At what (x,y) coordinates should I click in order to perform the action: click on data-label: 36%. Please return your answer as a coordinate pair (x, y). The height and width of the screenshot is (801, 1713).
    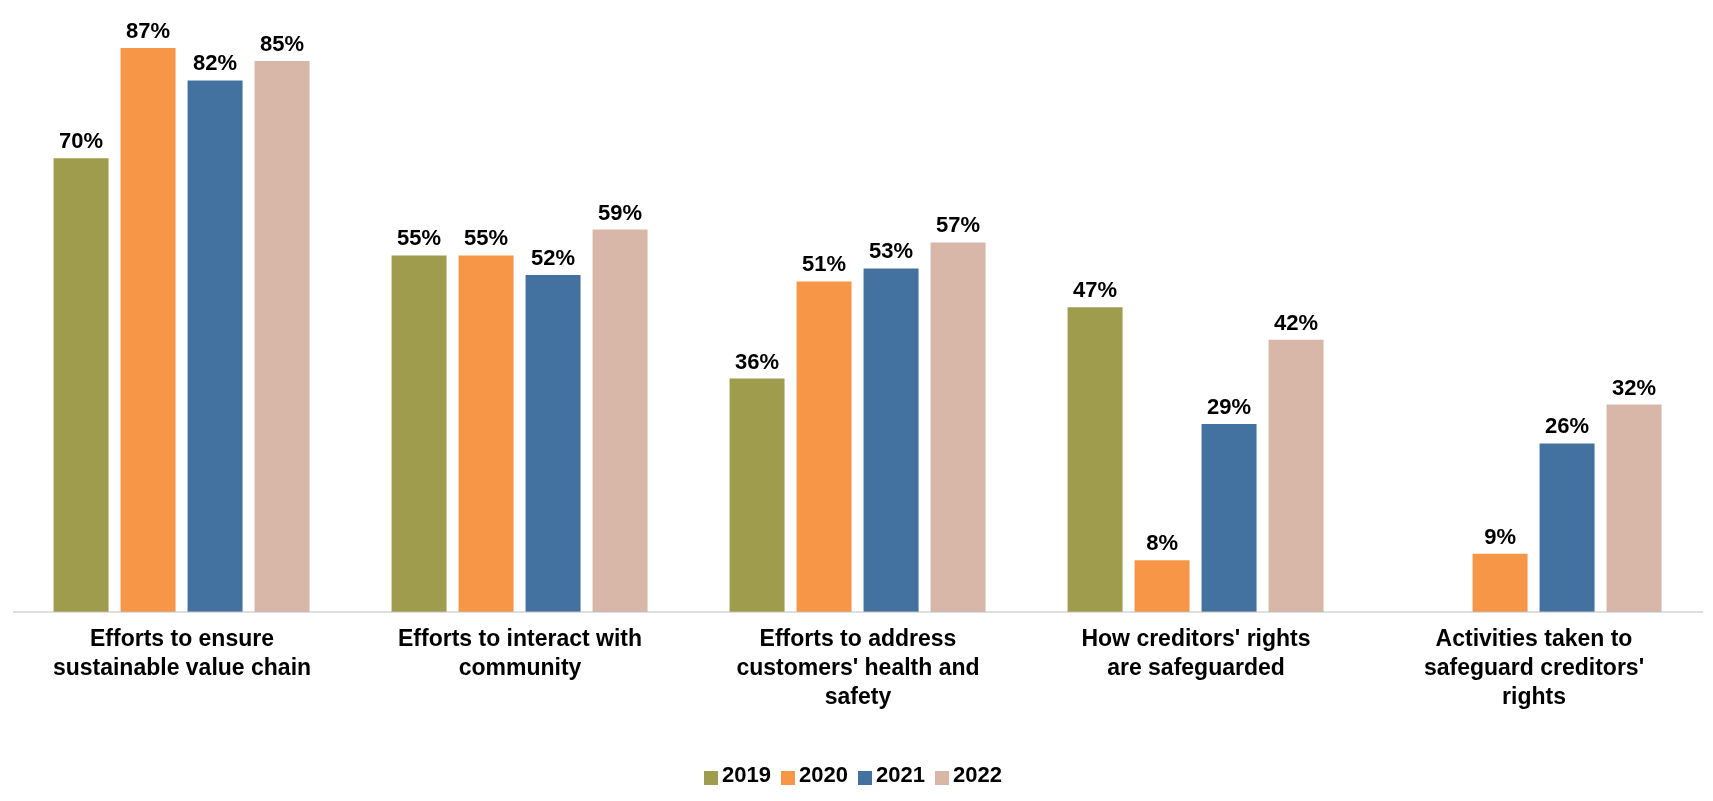
    Looking at the image, I should click on (757, 361).